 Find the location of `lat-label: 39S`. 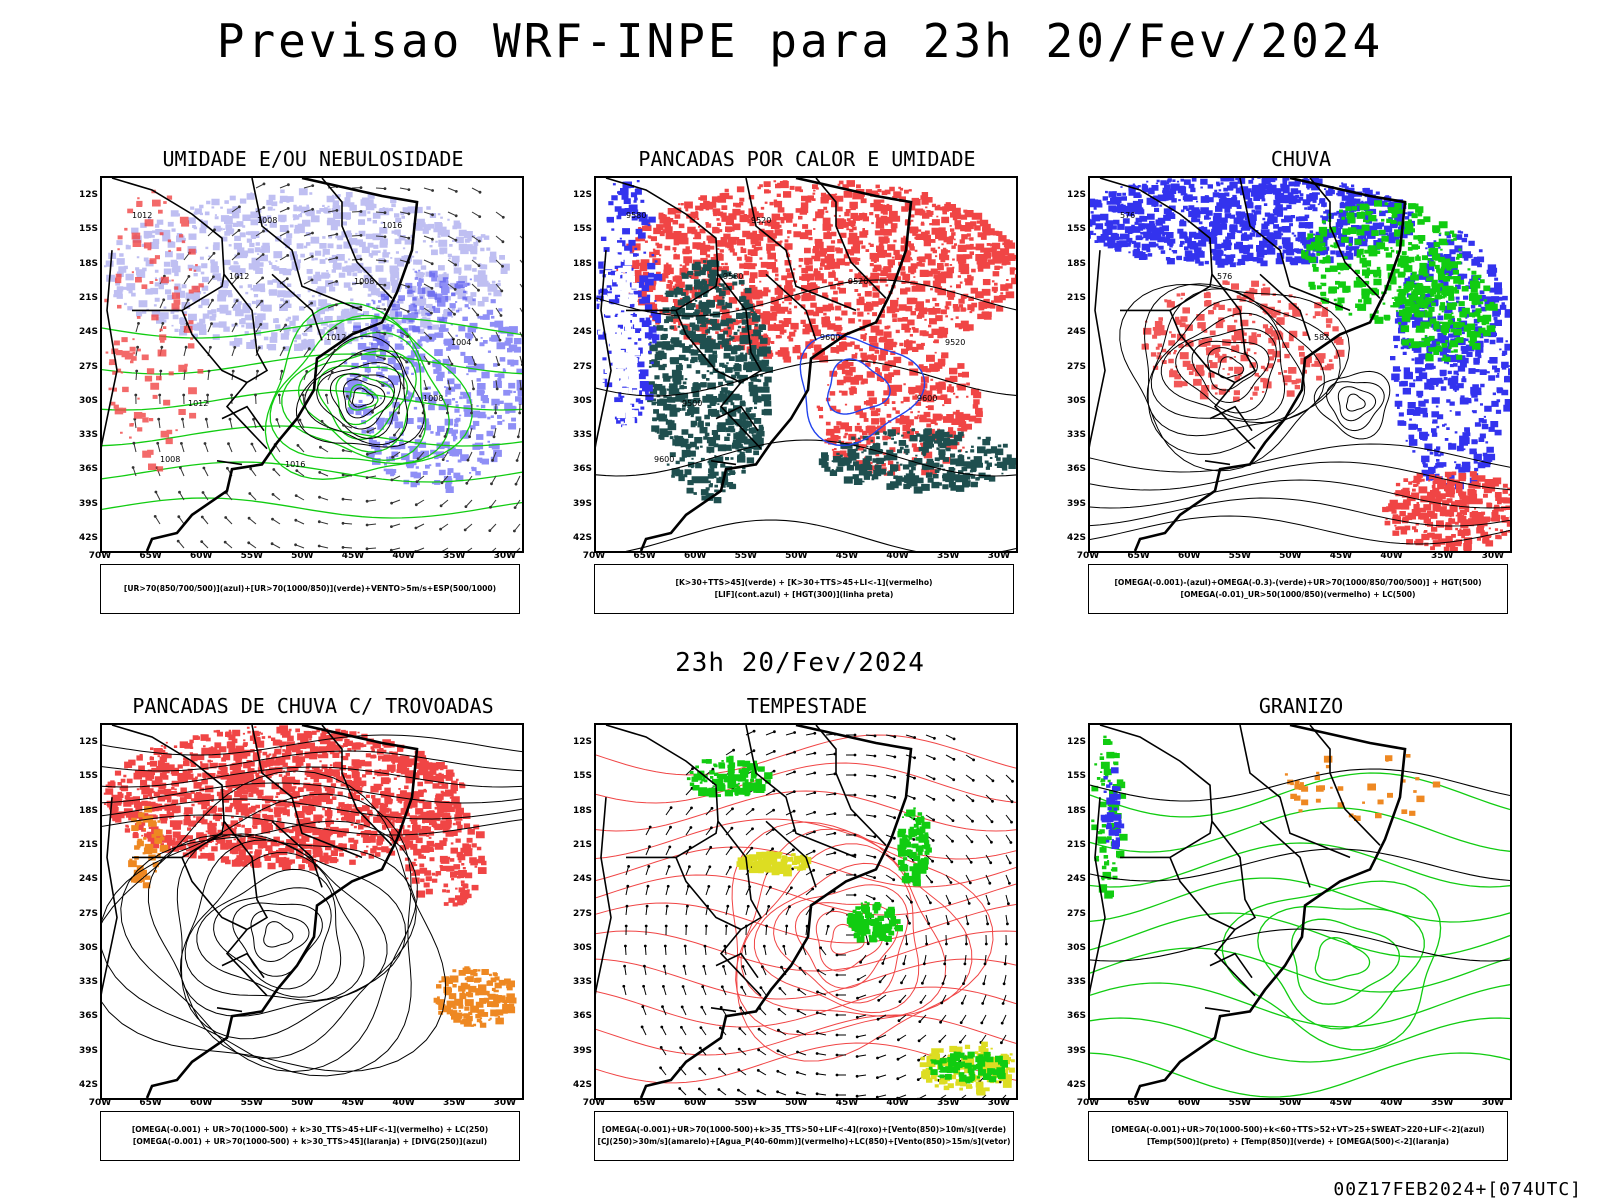

lat-label: 39S is located at coordinates (88, 503).